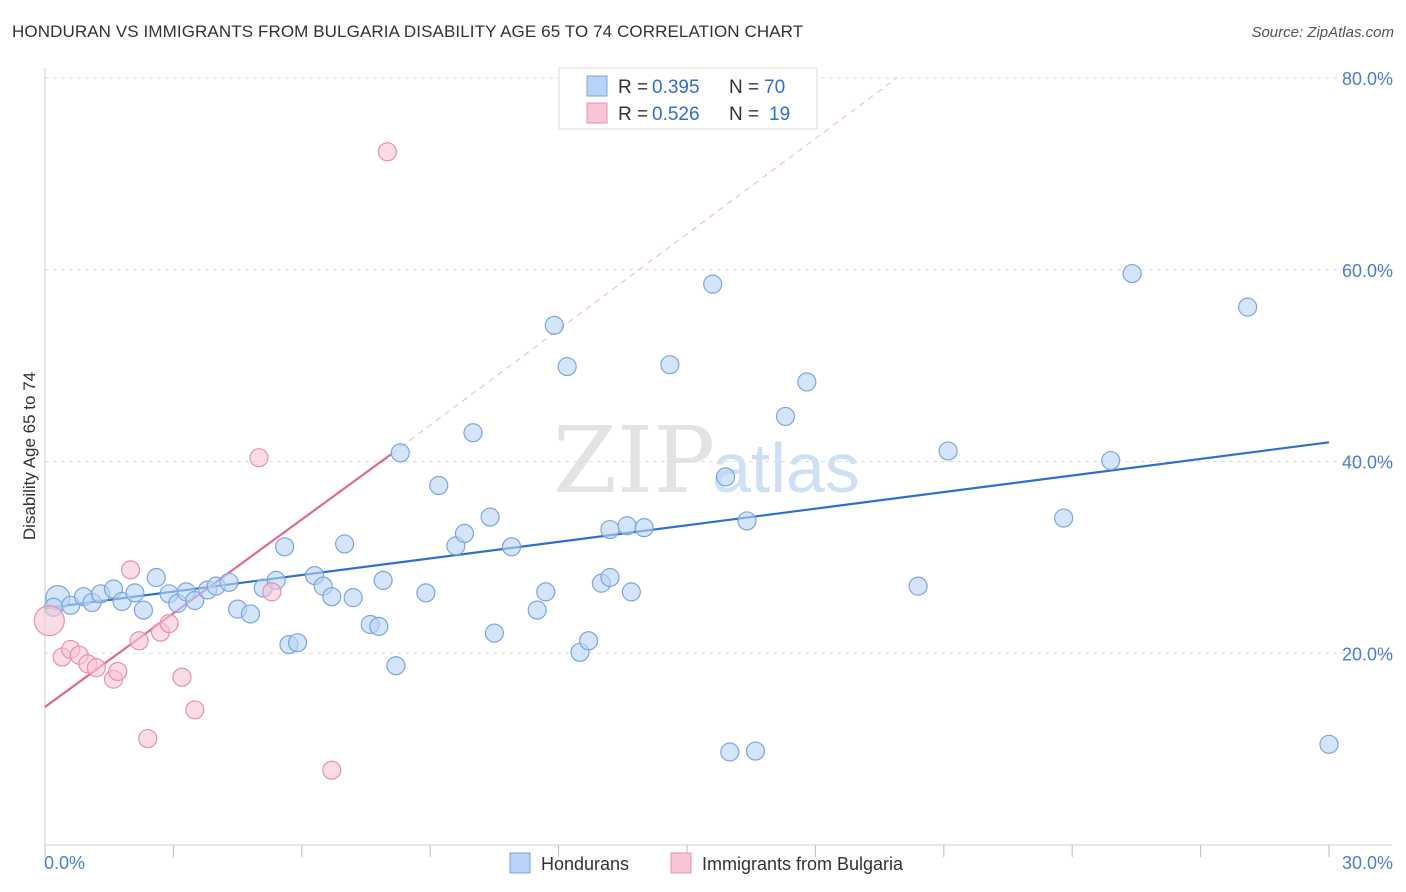 The height and width of the screenshot is (892, 1406). What do you see at coordinates (597, 86) in the screenshot?
I see `legend-swatch-hondurans` at bounding box center [597, 86].